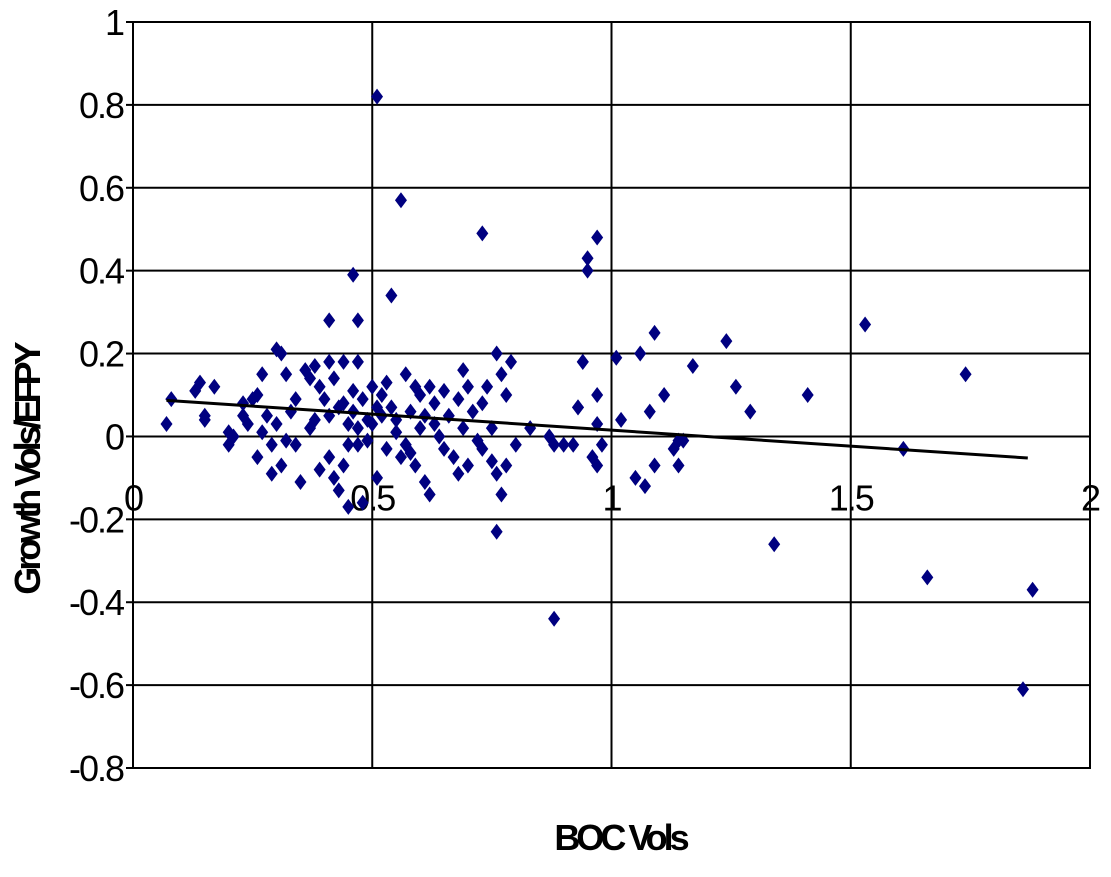 The height and width of the screenshot is (877, 1111). I want to click on x-tick-label: 0, so click(133, 497).